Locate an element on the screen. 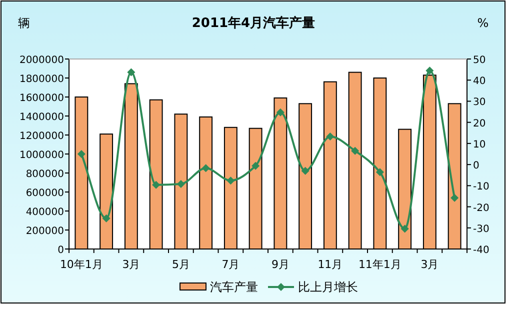 Image resolution: width=507 pixels, height=327 pixels. y2-axis-title: % is located at coordinates (483, 23).